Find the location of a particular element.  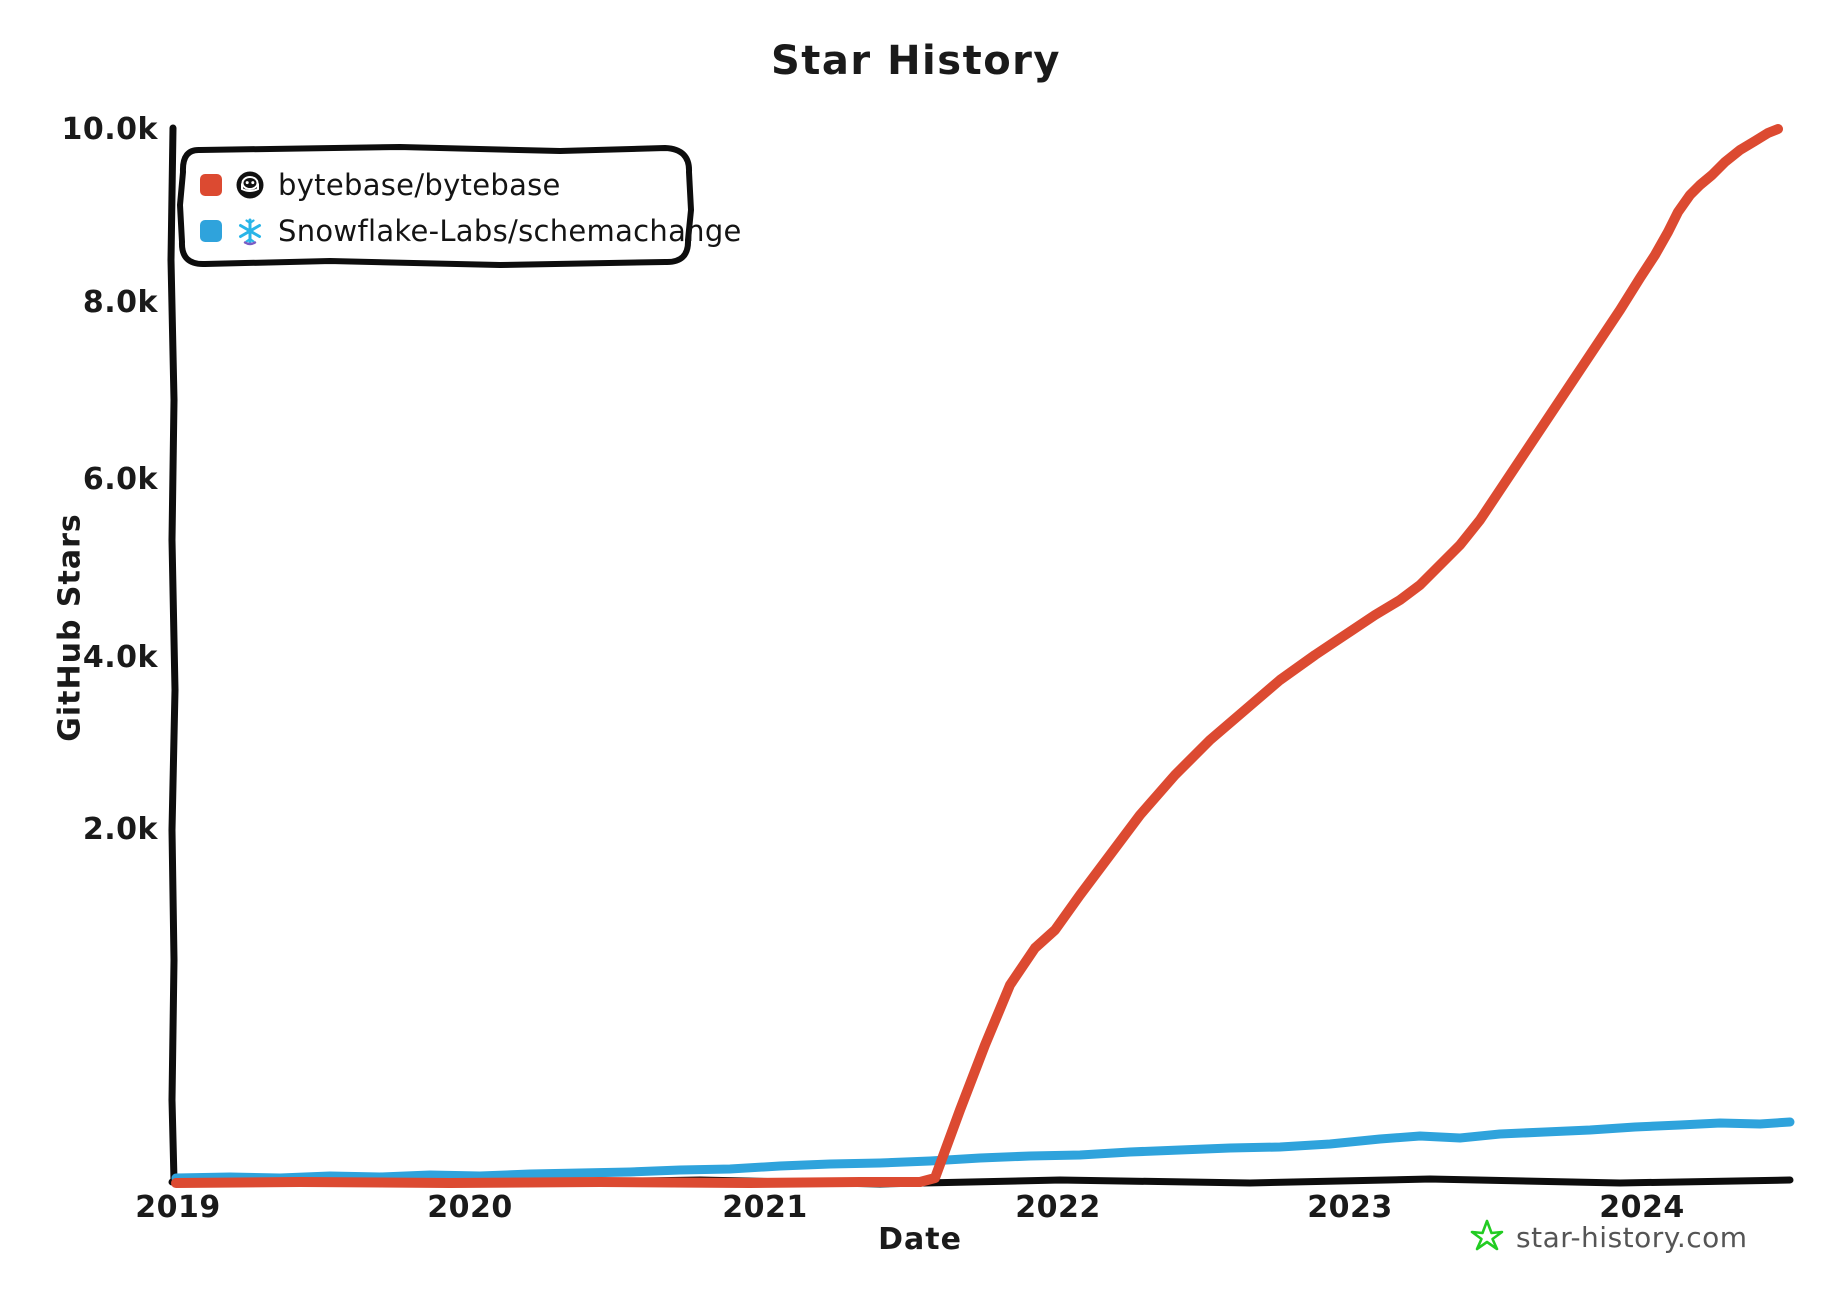

x-tick-2024: 2024 is located at coordinates (1642, 1207).